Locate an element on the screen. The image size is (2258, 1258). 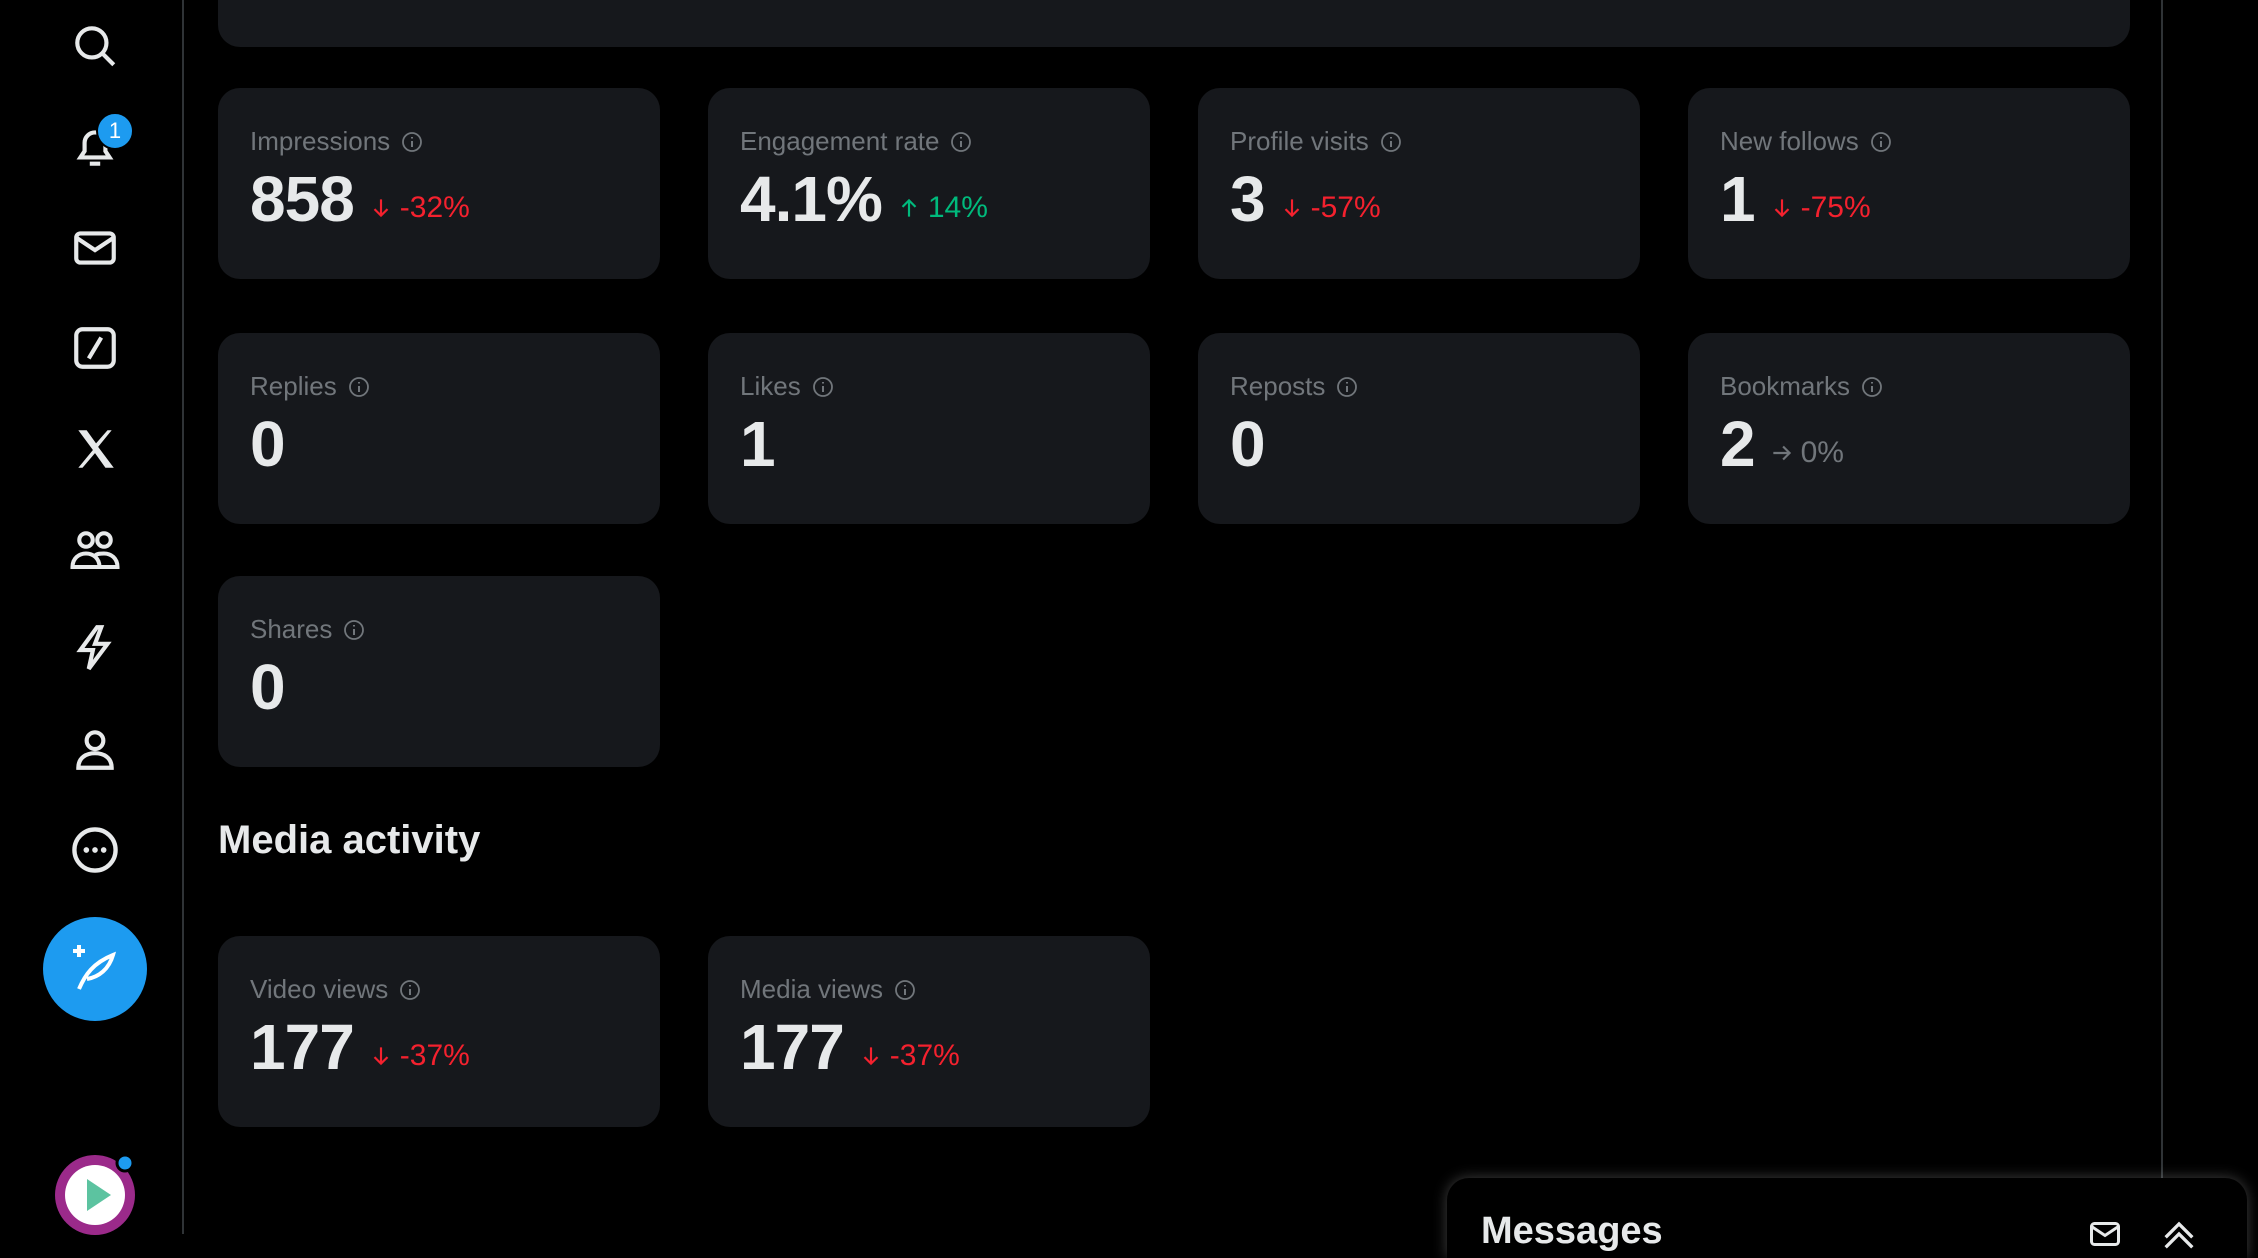
metric-label: Bookmarks is located at coordinates (1785, 386).